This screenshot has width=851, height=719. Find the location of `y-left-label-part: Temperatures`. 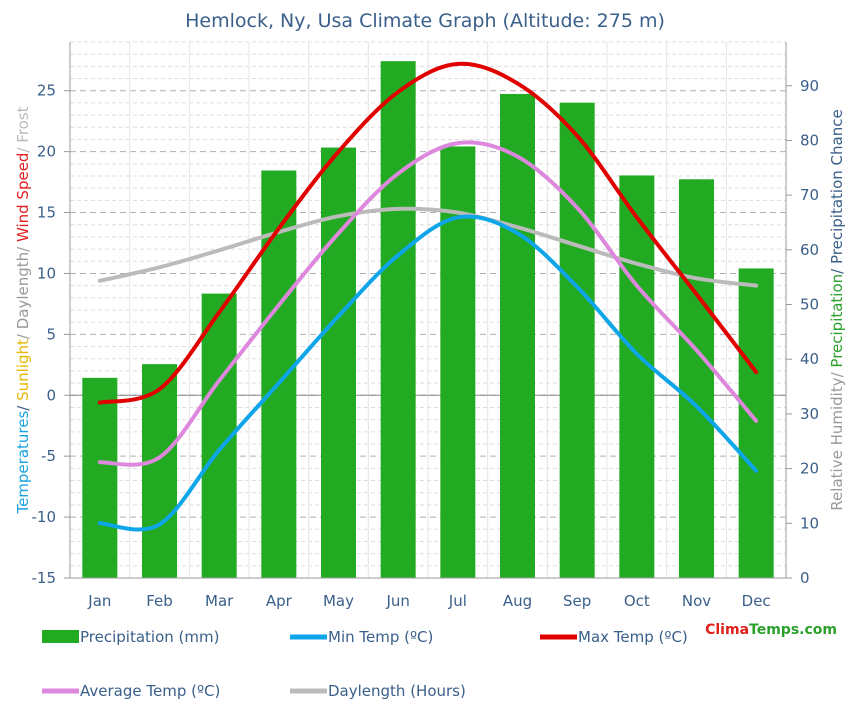

y-left-label-part: Temperatures is located at coordinates (23, 463).